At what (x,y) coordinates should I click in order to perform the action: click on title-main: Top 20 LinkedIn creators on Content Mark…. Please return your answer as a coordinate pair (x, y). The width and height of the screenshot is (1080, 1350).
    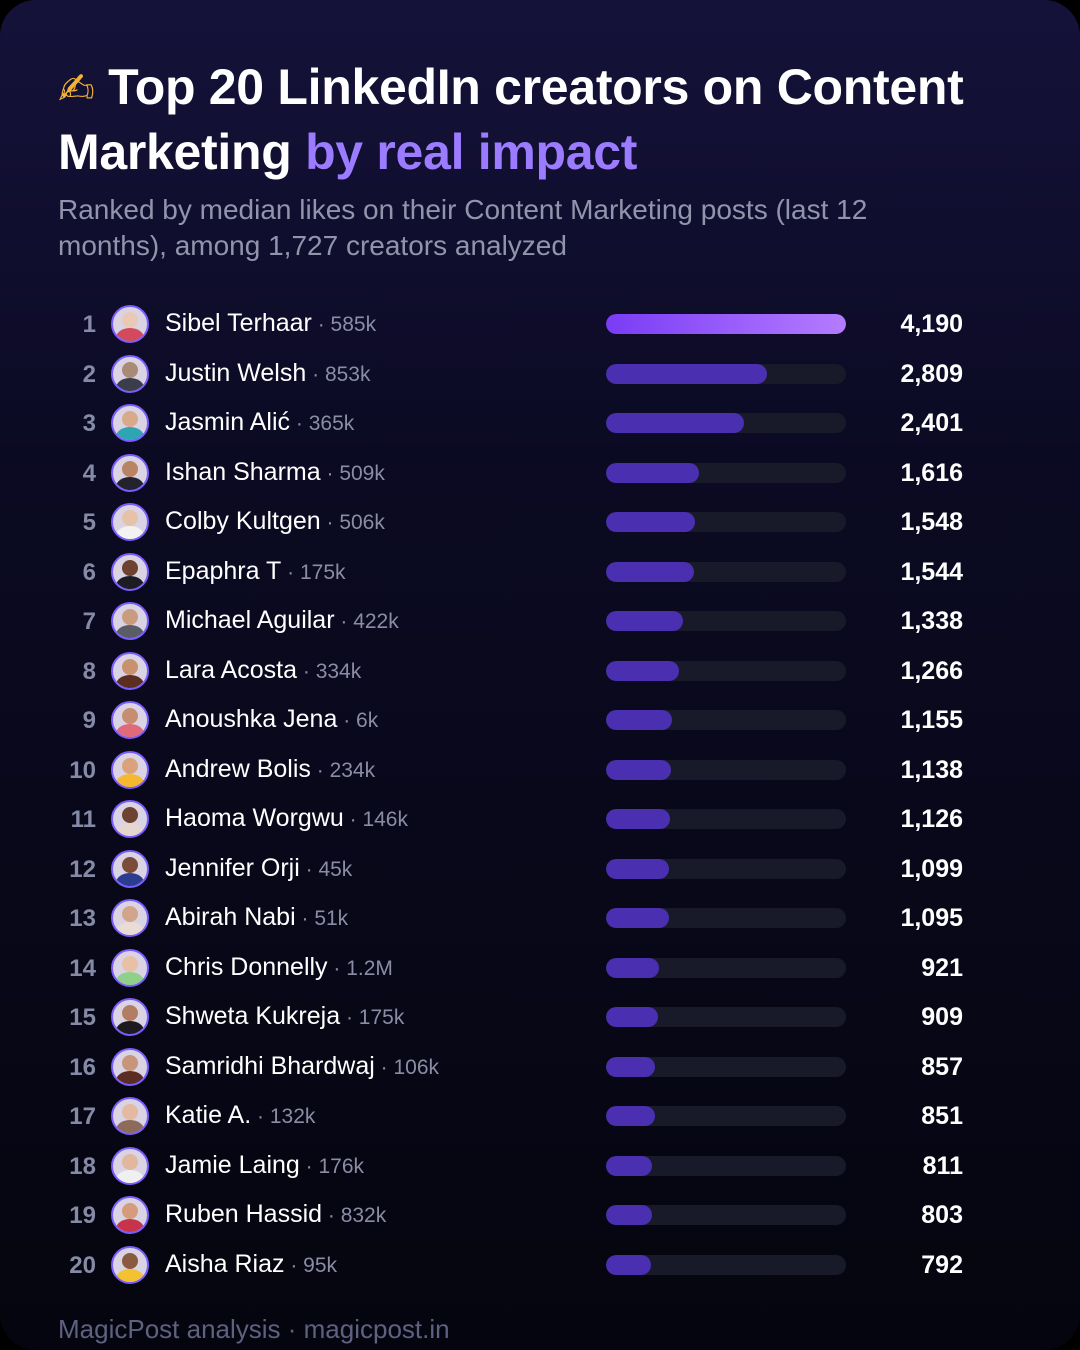
    Looking at the image, I should click on (511, 119).